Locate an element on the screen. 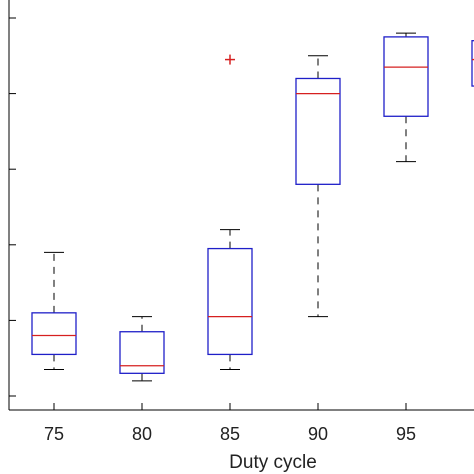  x-tick-label: 95 is located at coordinates (406, 434).